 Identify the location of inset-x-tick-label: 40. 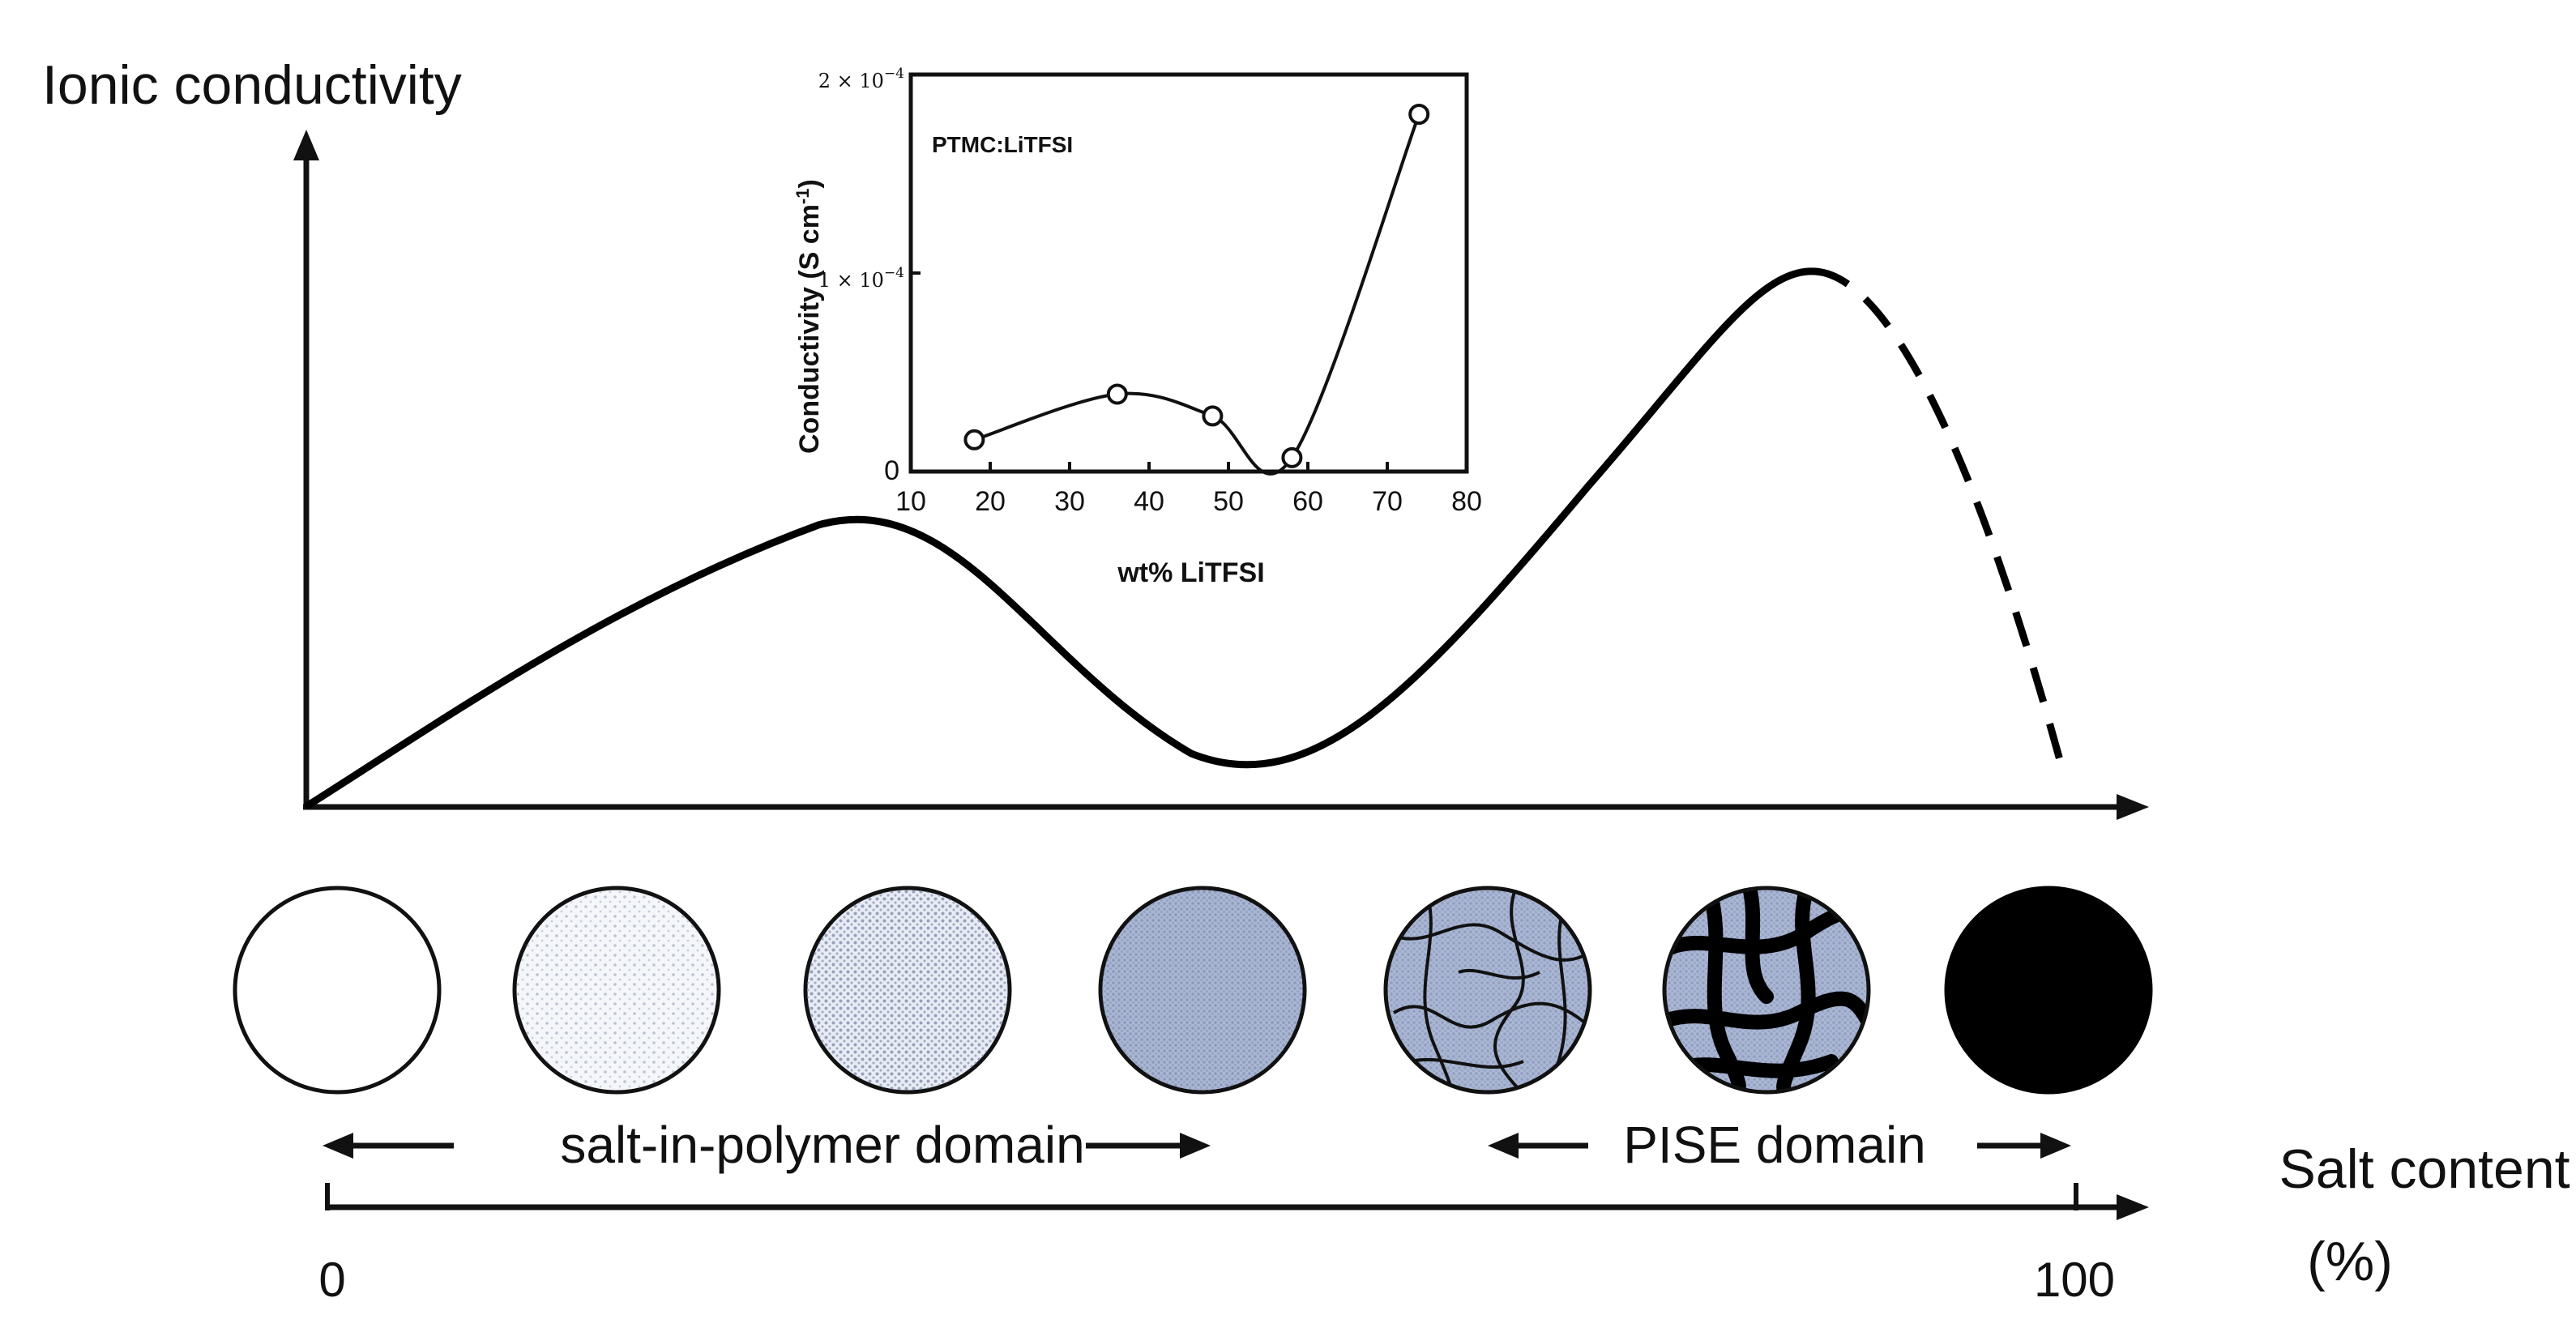
(1149, 501).